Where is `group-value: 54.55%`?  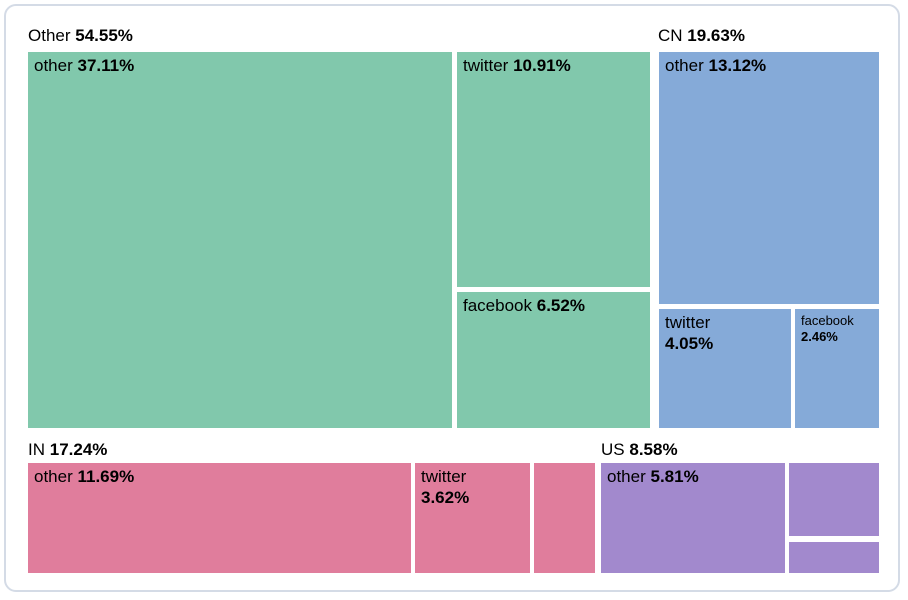 group-value: 54.55% is located at coordinates (104, 35).